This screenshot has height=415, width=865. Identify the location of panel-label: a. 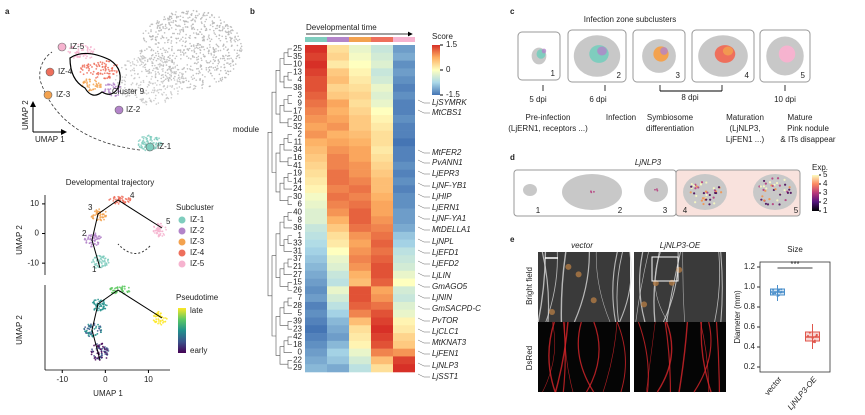
(7, 11).